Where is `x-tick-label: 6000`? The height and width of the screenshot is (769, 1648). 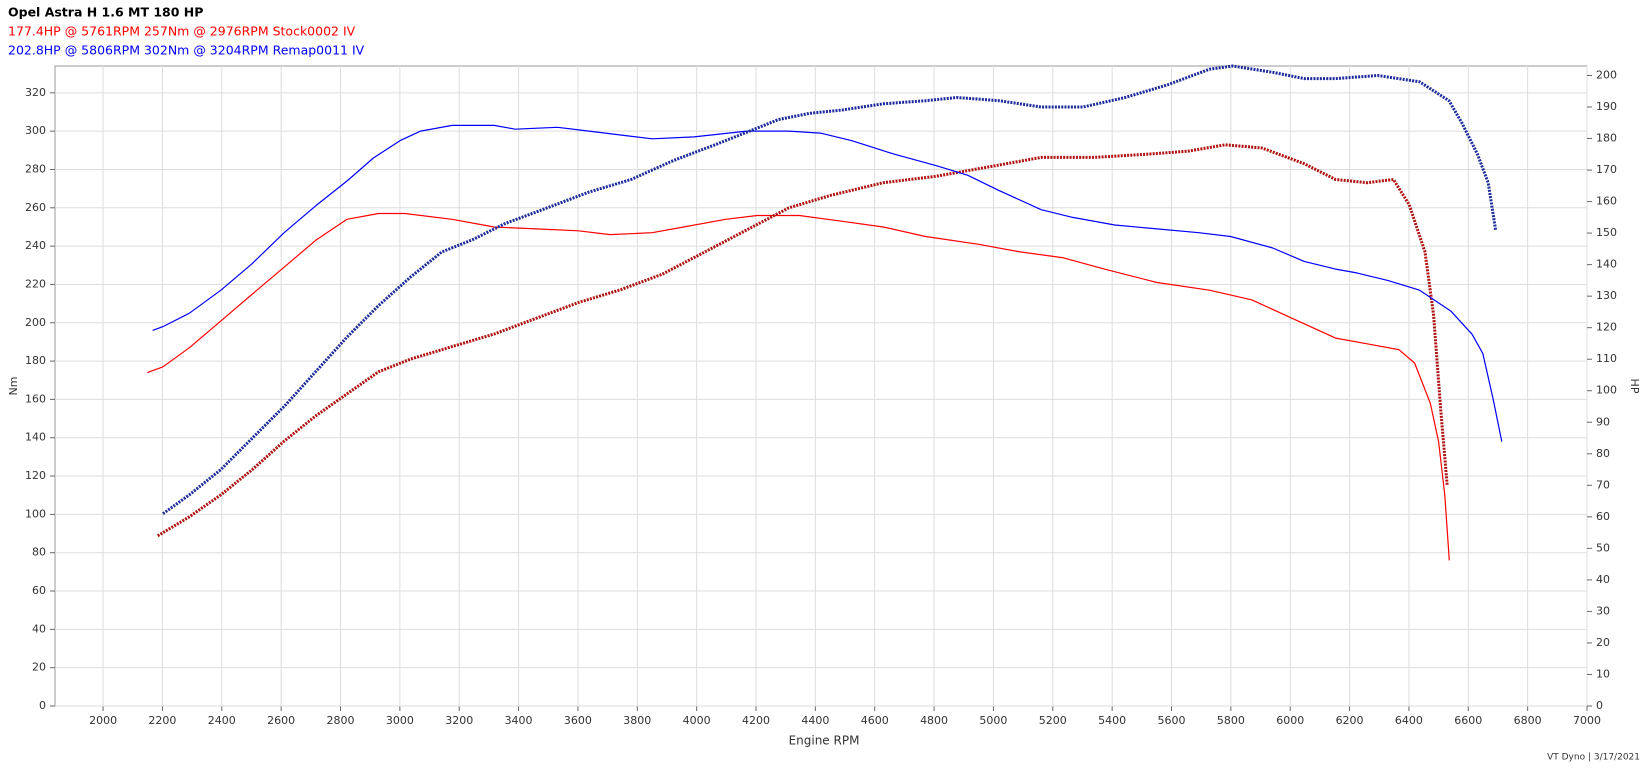 x-tick-label: 6000 is located at coordinates (1290, 720).